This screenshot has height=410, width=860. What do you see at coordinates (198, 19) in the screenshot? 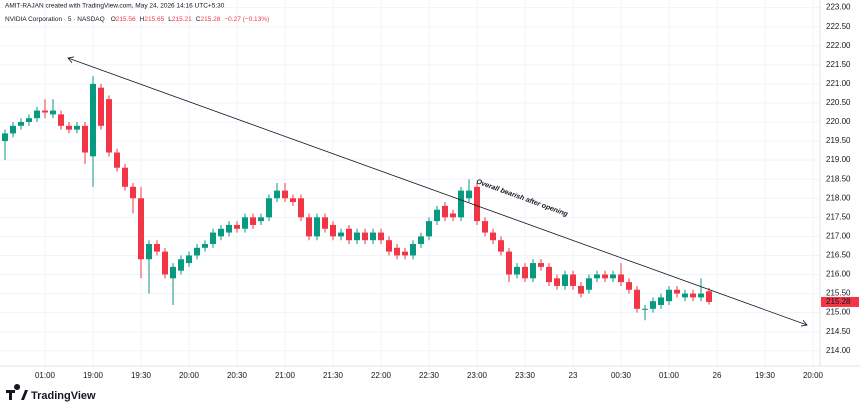
I see `legend-label: C` at bounding box center [198, 19].